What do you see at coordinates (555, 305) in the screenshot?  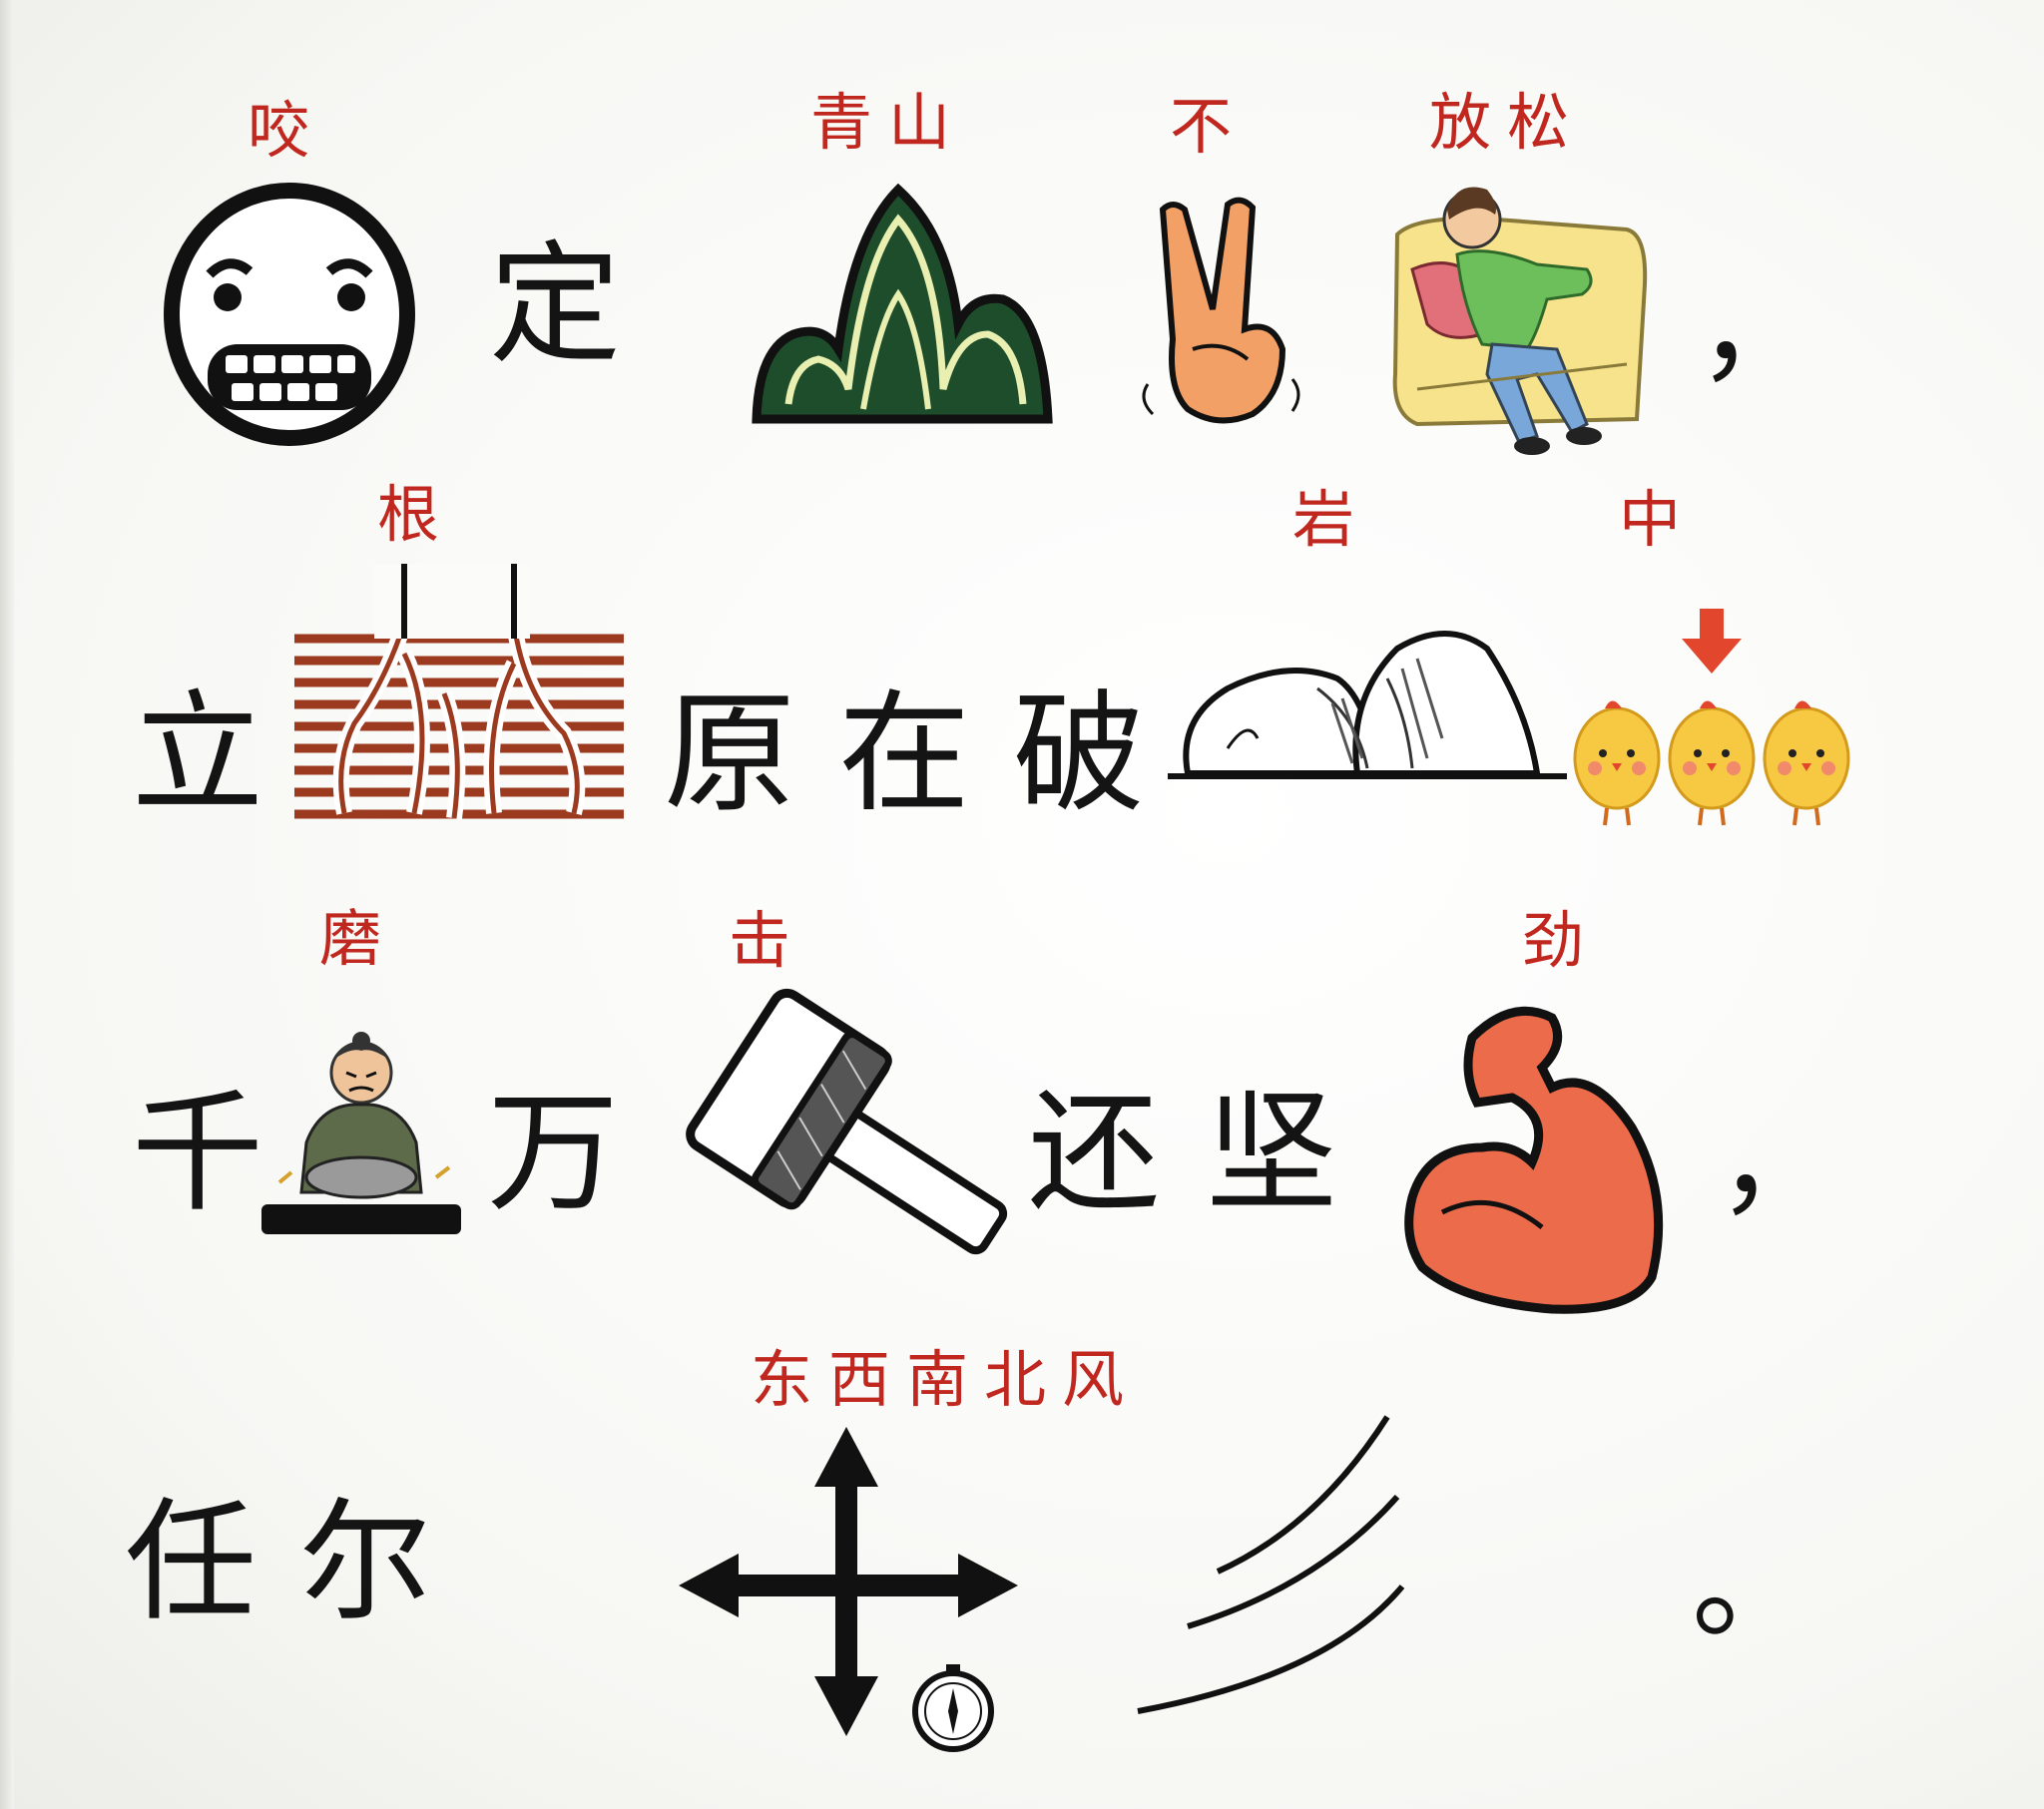 I see `text-ding: 定` at bounding box center [555, 305].